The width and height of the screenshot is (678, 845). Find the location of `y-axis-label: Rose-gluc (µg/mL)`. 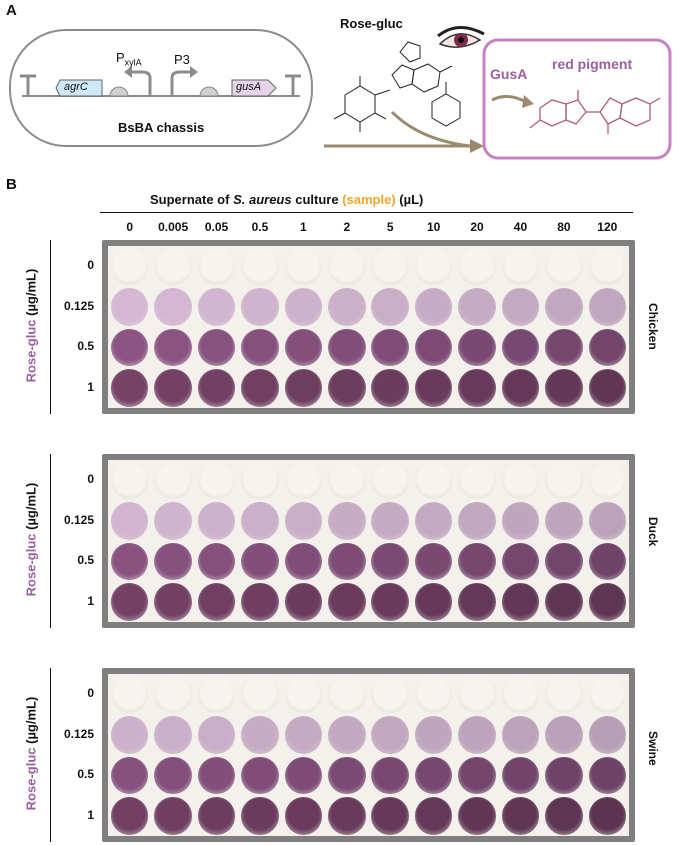

y-axis-label: Rose-gluc (µg/mL) is located at coordinates (31, 540).